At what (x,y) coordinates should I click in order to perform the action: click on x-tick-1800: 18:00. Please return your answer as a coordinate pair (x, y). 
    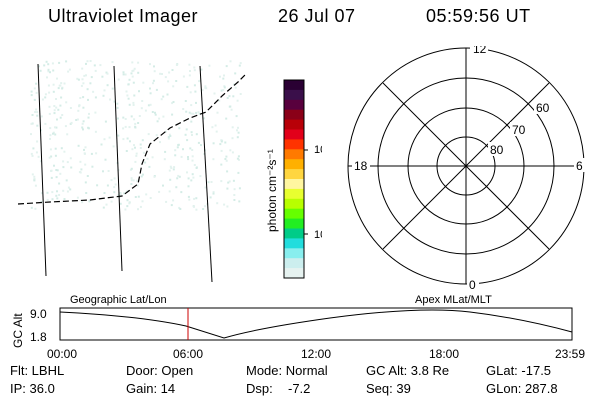
    Looking at the image, I should click on (444, 354).